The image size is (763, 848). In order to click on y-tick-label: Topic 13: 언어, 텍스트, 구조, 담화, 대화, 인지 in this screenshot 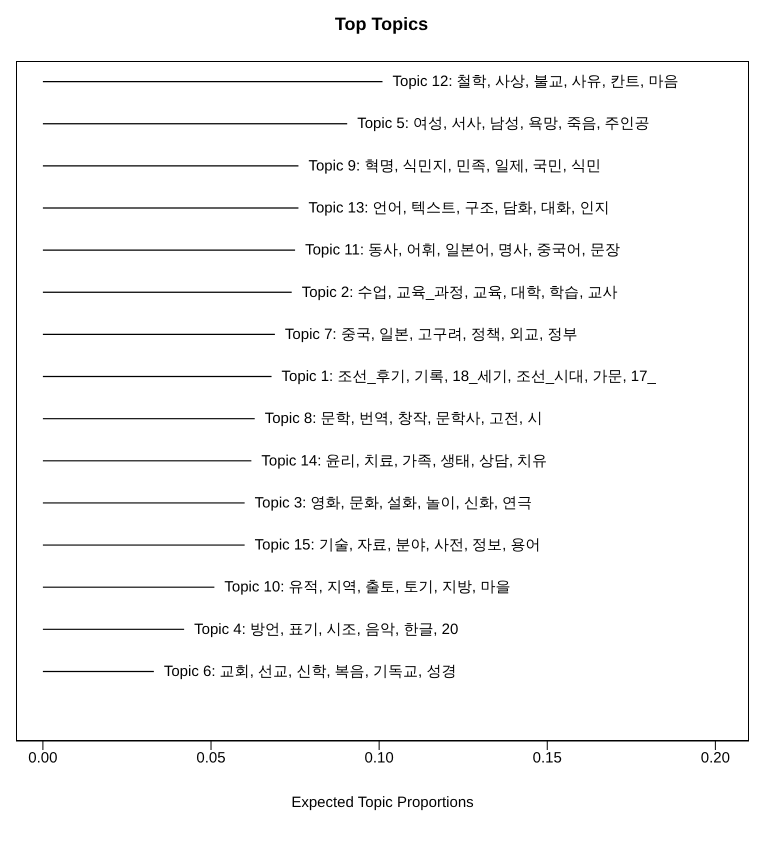, I will do `click(459, 208)`.